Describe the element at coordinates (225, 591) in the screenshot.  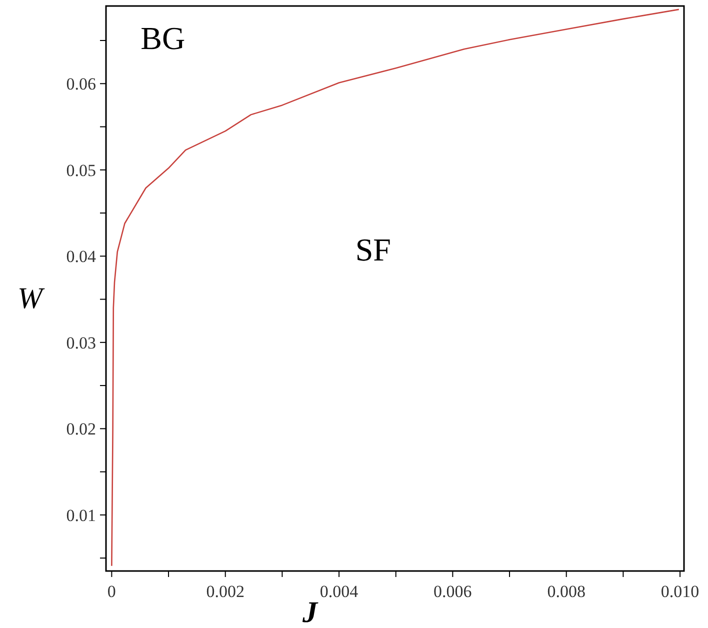
I see `x-tick-label: 0.002` at that location.